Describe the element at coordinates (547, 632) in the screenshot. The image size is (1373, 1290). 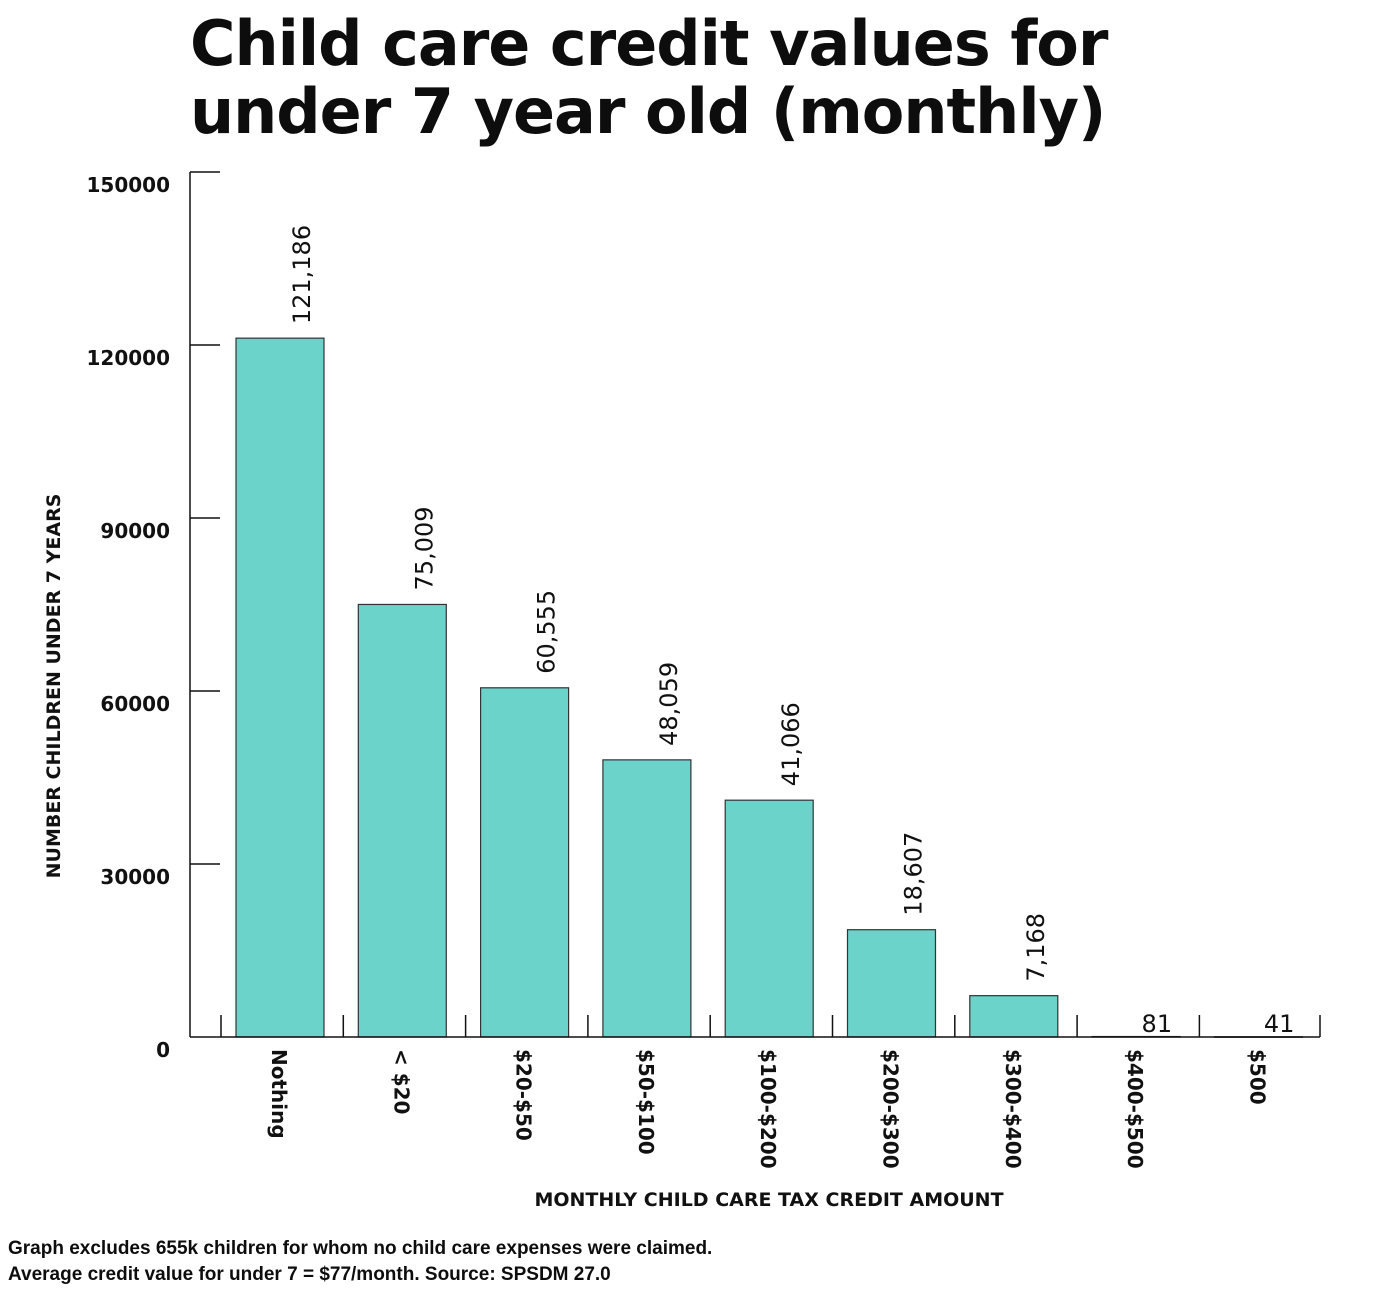
I see `bar-value-label: 60,555` at that location.